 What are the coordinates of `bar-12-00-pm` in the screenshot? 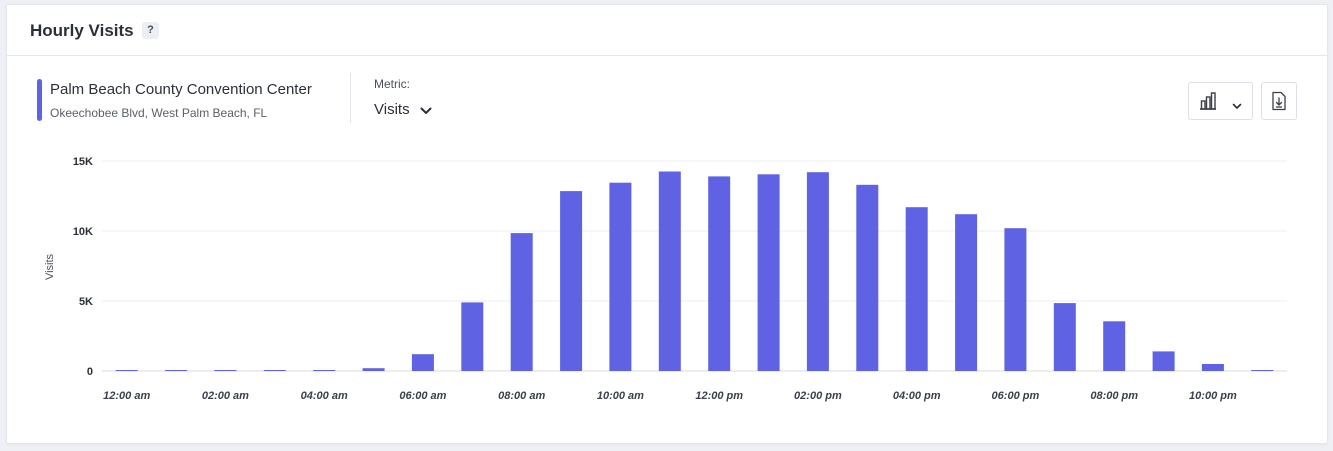 It's located at (719, 273).